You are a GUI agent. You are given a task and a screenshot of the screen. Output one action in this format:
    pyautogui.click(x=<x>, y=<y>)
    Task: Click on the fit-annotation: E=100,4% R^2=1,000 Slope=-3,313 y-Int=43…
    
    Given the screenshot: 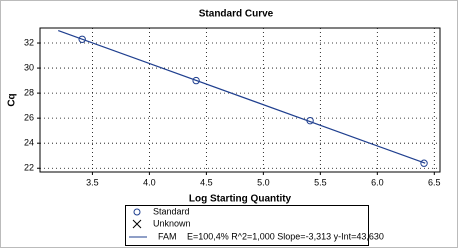 What is the action you would take?
    pyautogui.click(x=285, y=236)
    